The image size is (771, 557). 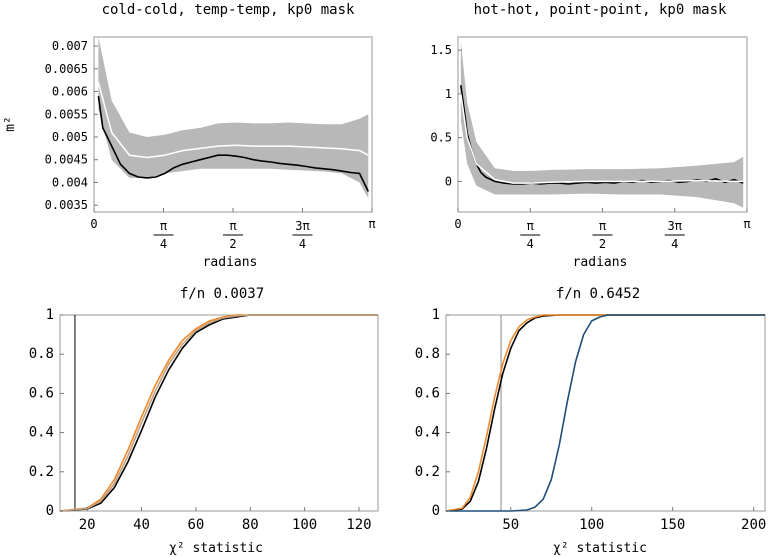 What do you see at coordinates (70, 92) in the screenshot?
I see `y-tick-label: 0.006` at bounding box center [70, 92].